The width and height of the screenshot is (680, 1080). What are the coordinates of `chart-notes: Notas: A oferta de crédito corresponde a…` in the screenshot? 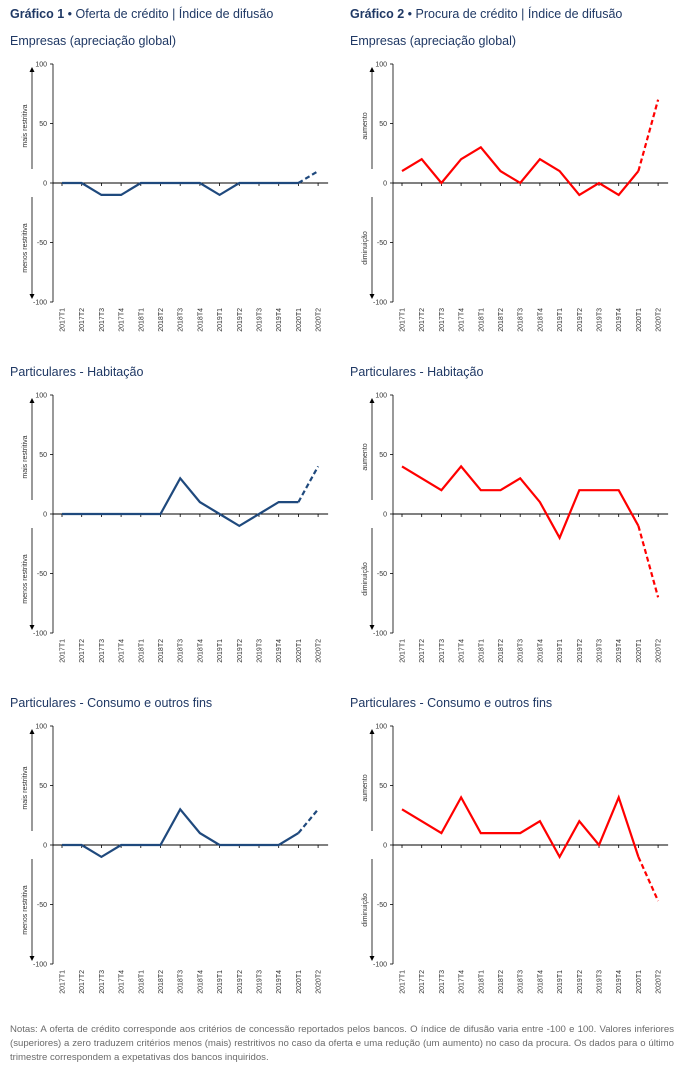 It's located at (342, 1043).